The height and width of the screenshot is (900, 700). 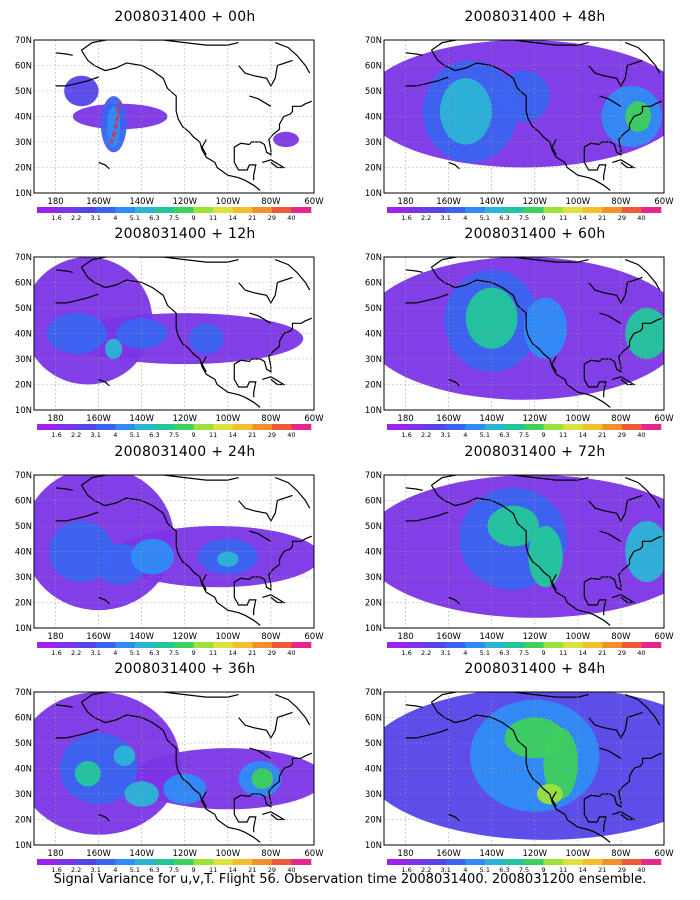 I want to click on lon-tick-label: 100W, so click(x=578, y=854).